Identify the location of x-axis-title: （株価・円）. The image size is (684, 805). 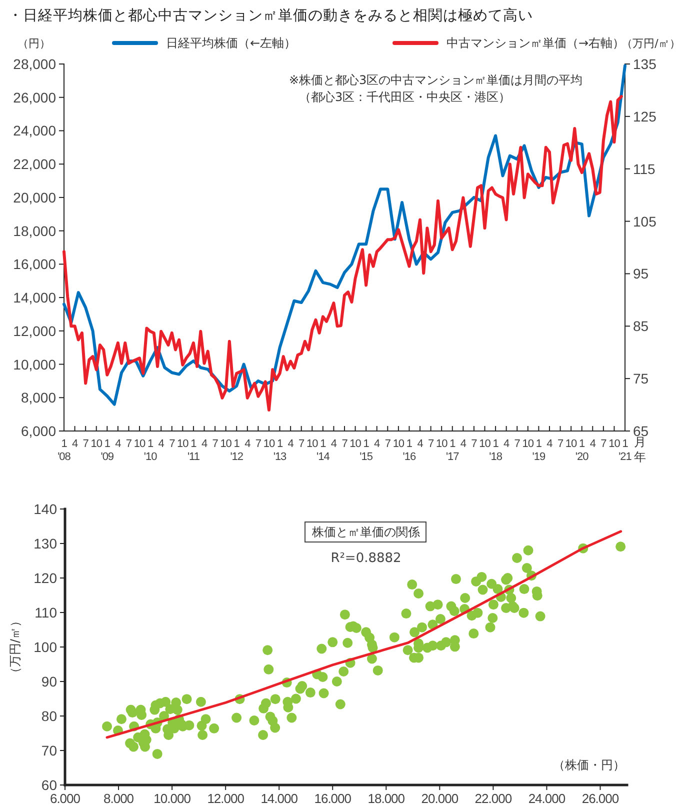
(589, 765).